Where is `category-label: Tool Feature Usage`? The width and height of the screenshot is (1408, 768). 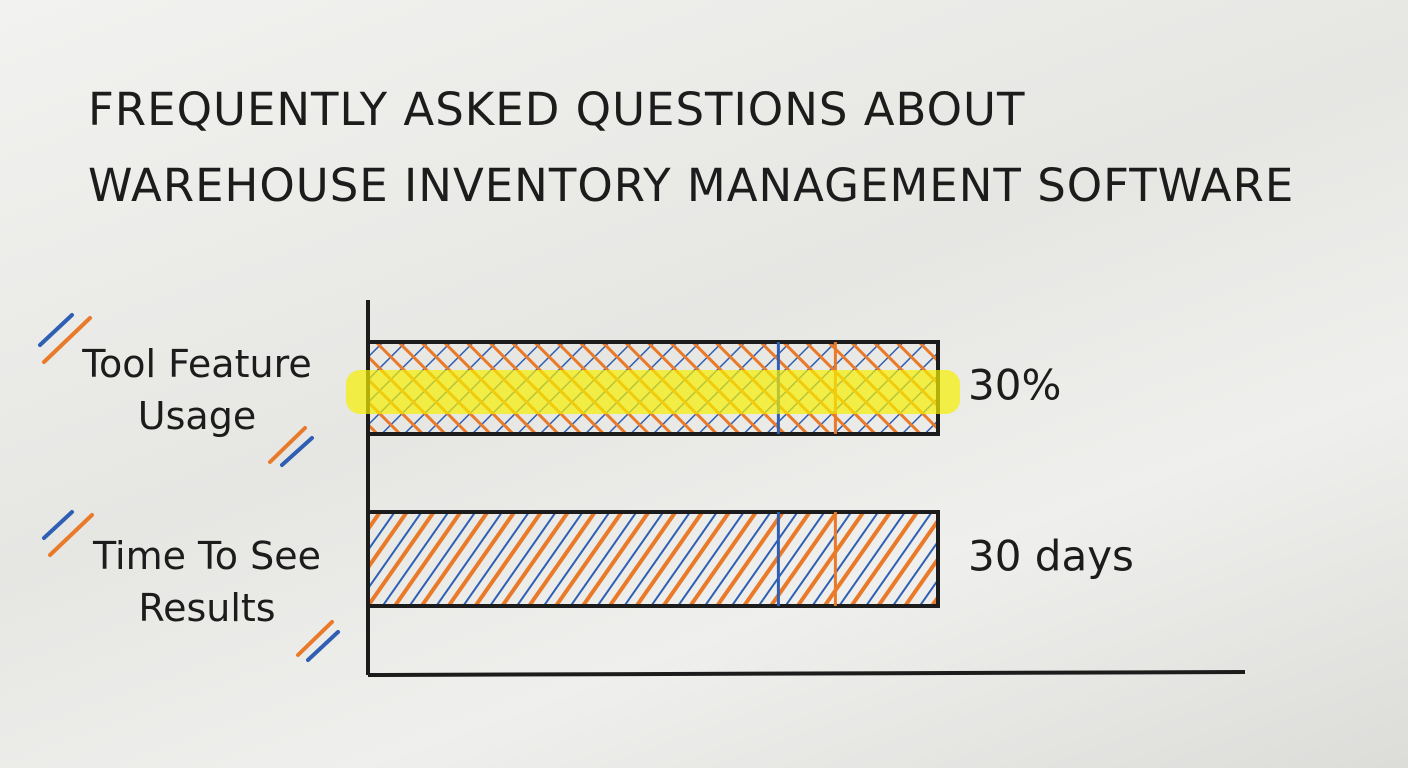
category-label: Tool Feature Usage is located at coordinates (197, 390).